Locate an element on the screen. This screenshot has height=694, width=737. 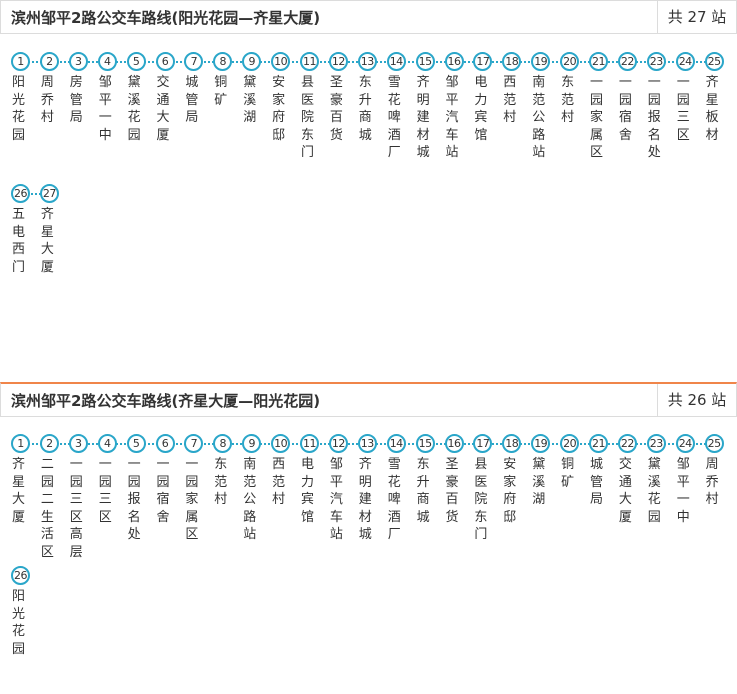
stop-number: 17 is located at coordinates (483, 443).